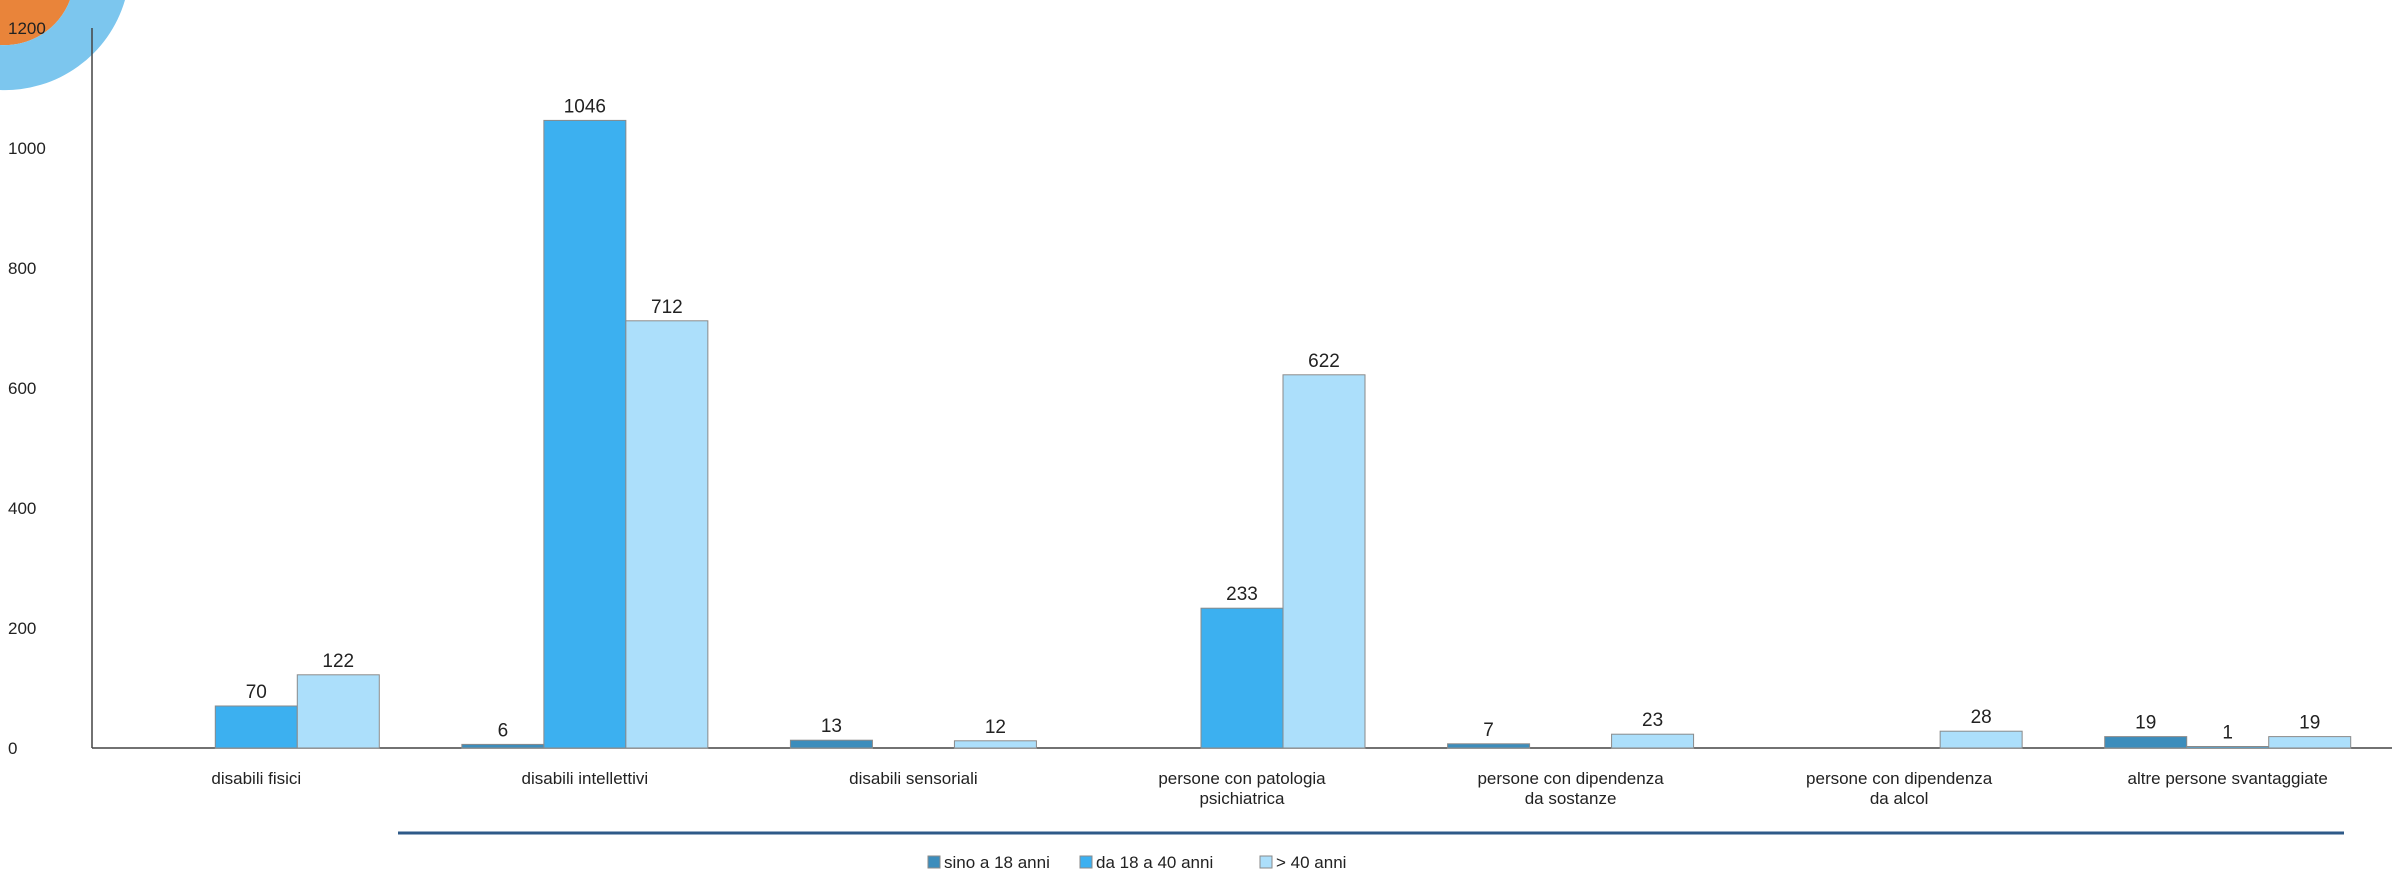 The width and height of the screenshot is (2392, 876). What do you see at coordinates (503, 730) in the screenshot?
I see `data-label: 6` at bounding box center [503, 730].